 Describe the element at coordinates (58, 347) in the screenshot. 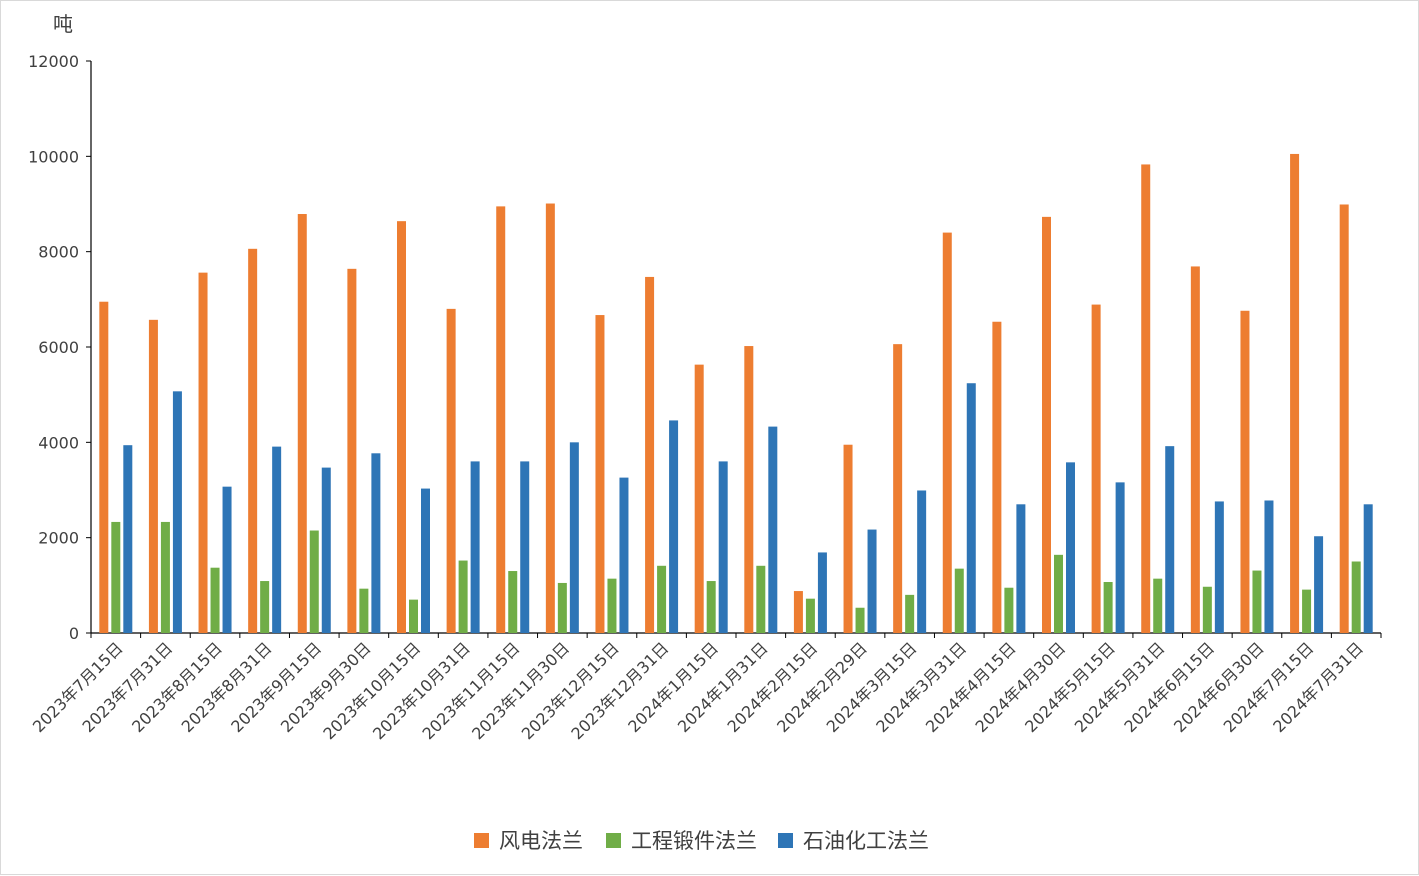

I see `y-tick-label: 6000` at that location.